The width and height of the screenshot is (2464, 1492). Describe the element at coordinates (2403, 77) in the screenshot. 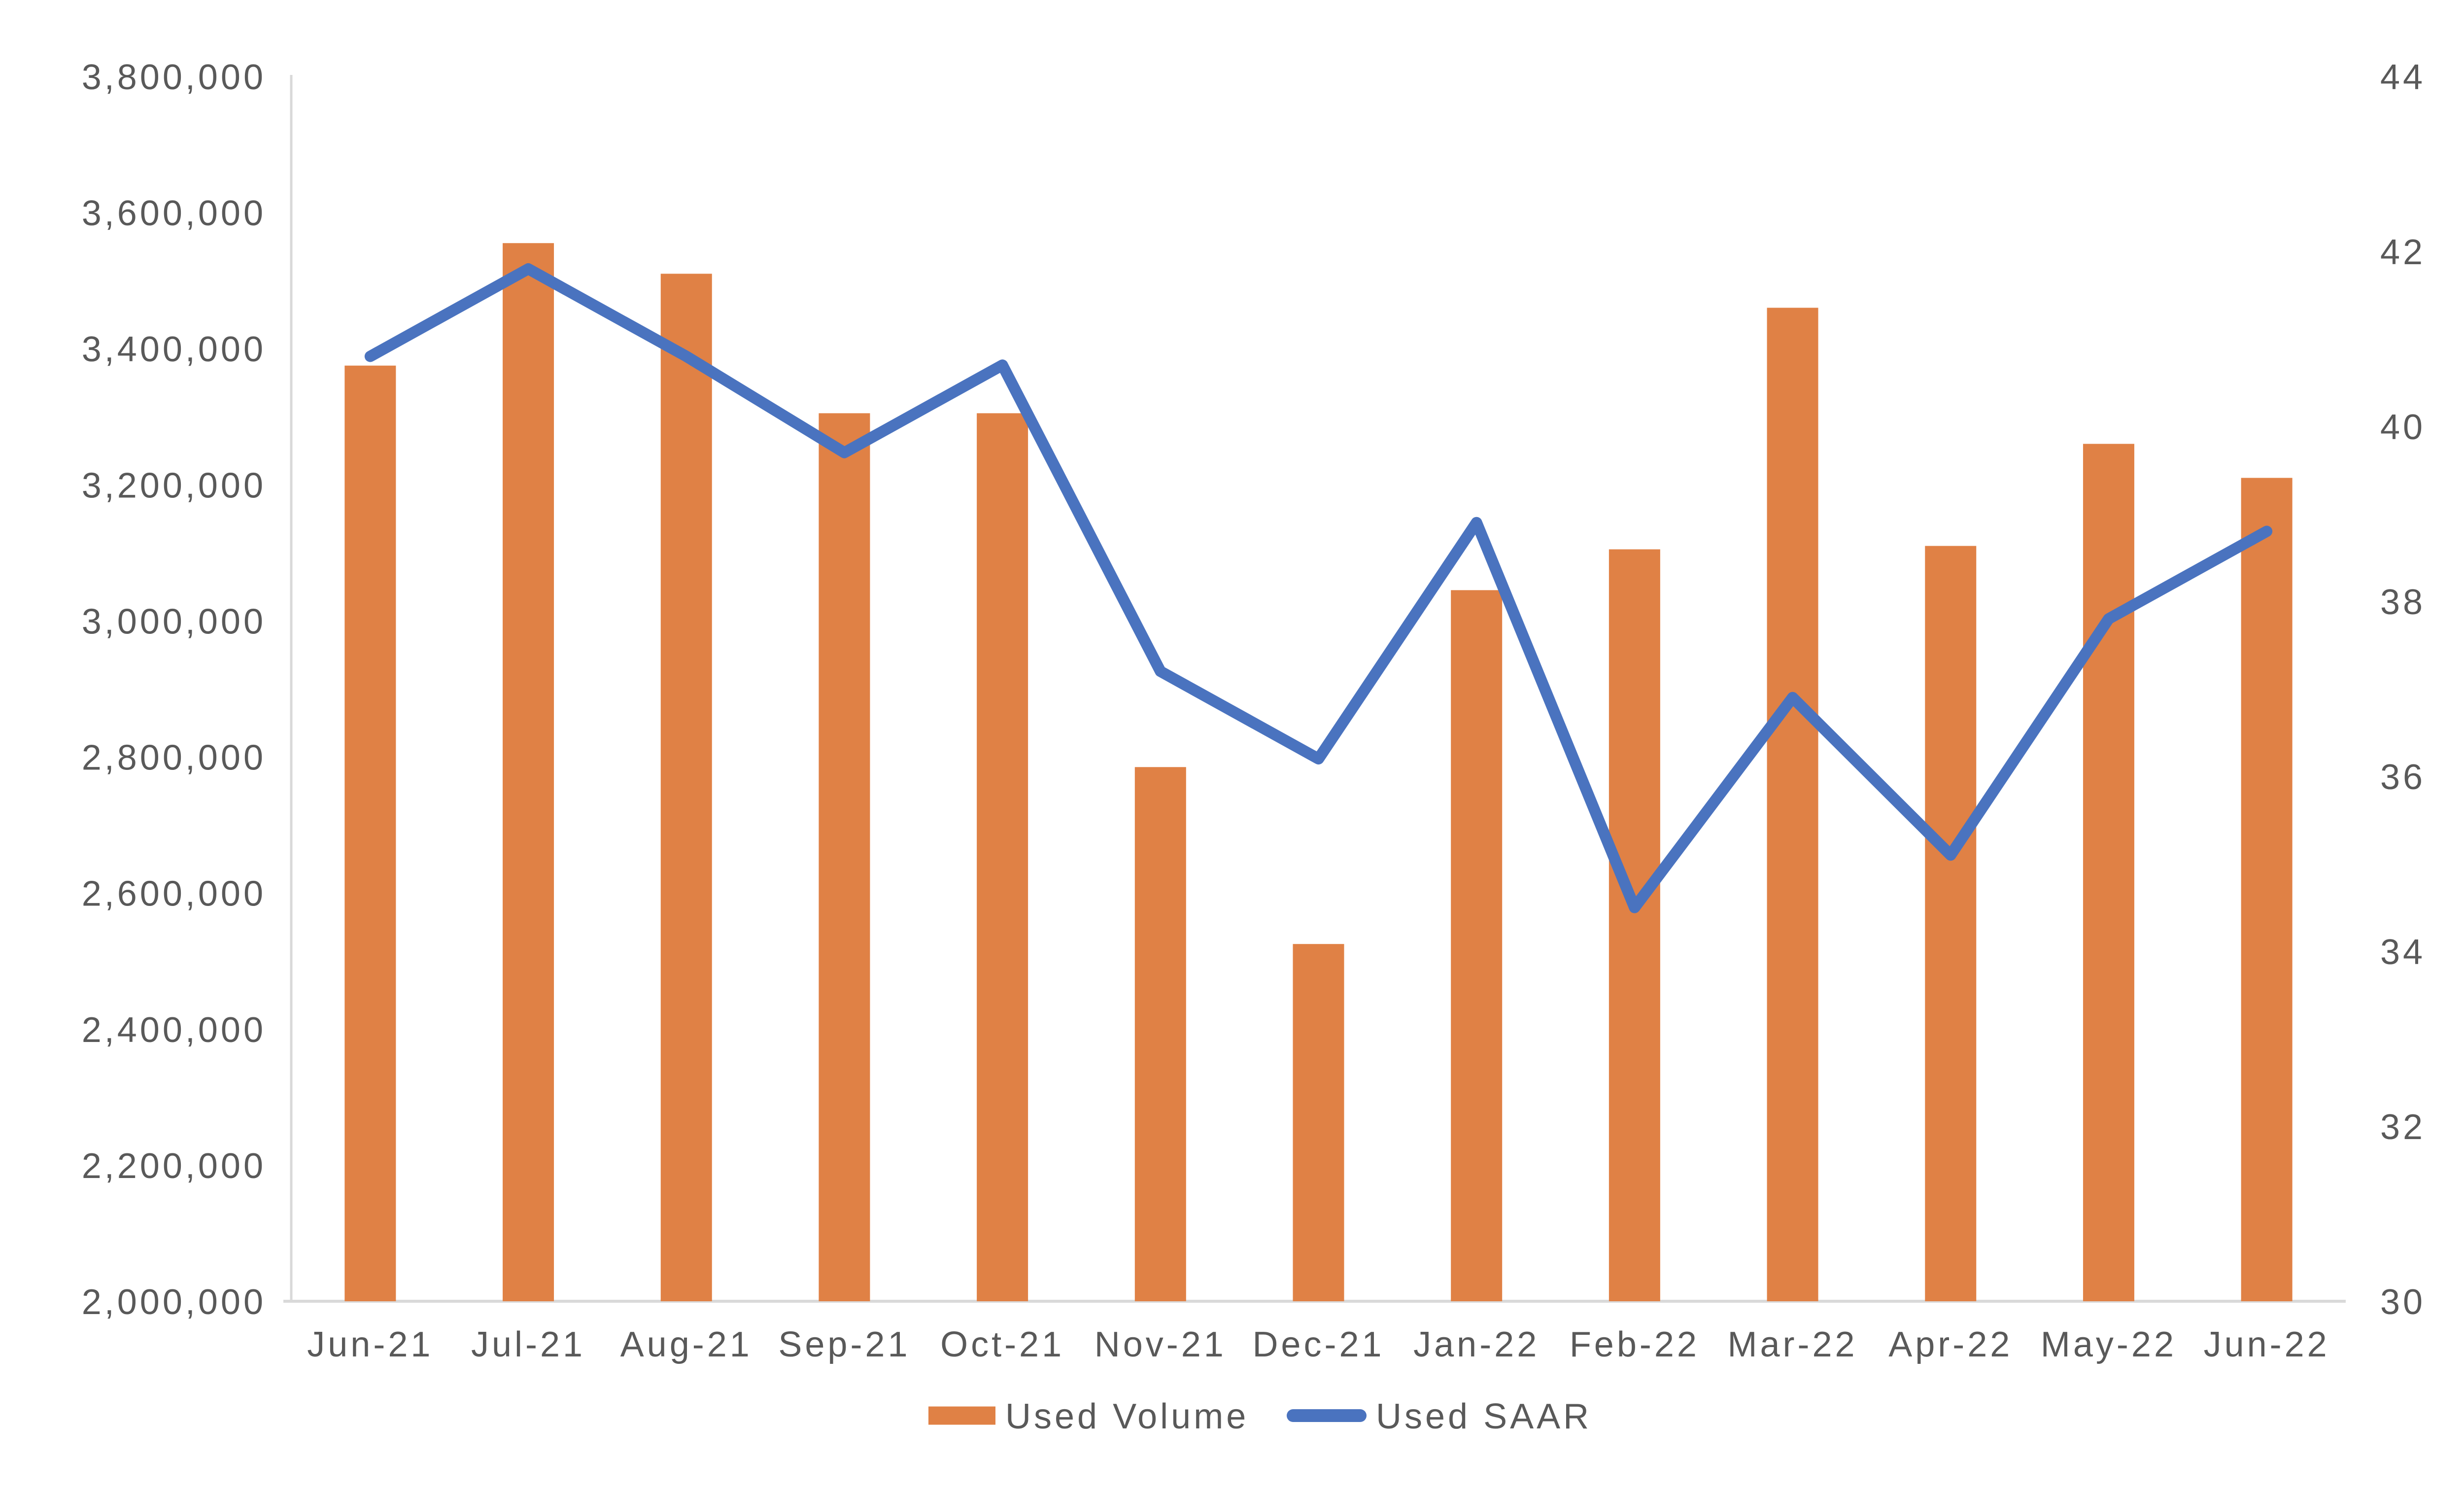

I see `right-axis-tick-label: 44` at that location.